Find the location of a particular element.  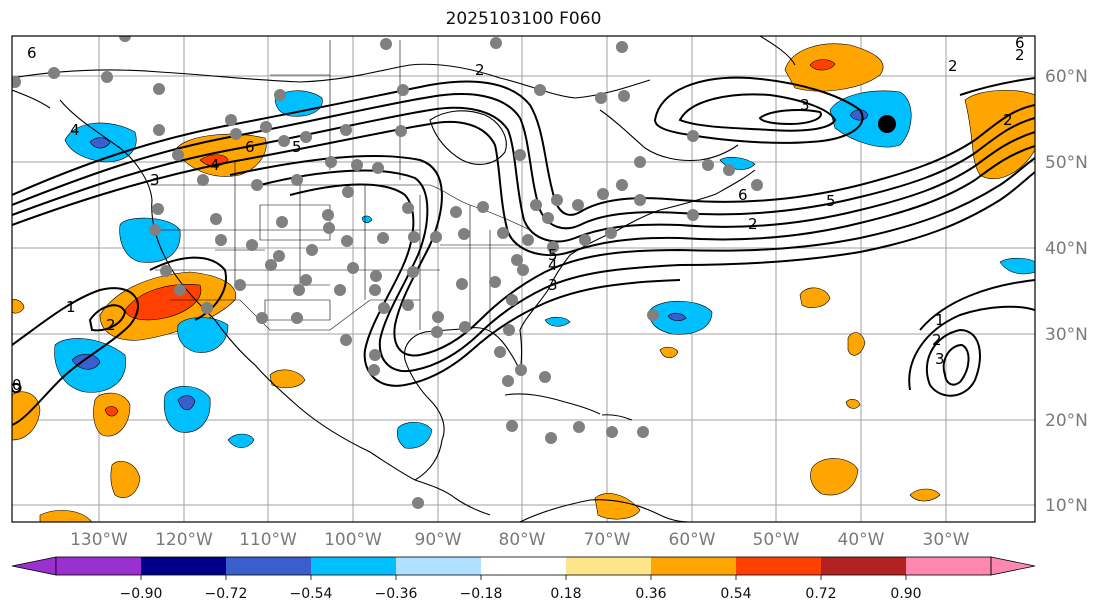

south-america-north is located at coordinates (605, 510).